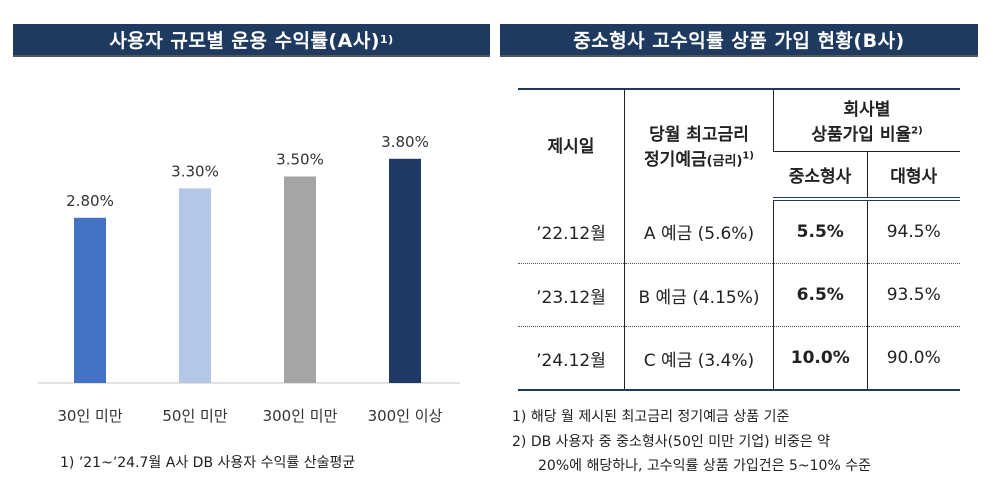  I want to click on title-text: 중소형사 고수익률 상품 가입 현황(B사), so click(739, 41).